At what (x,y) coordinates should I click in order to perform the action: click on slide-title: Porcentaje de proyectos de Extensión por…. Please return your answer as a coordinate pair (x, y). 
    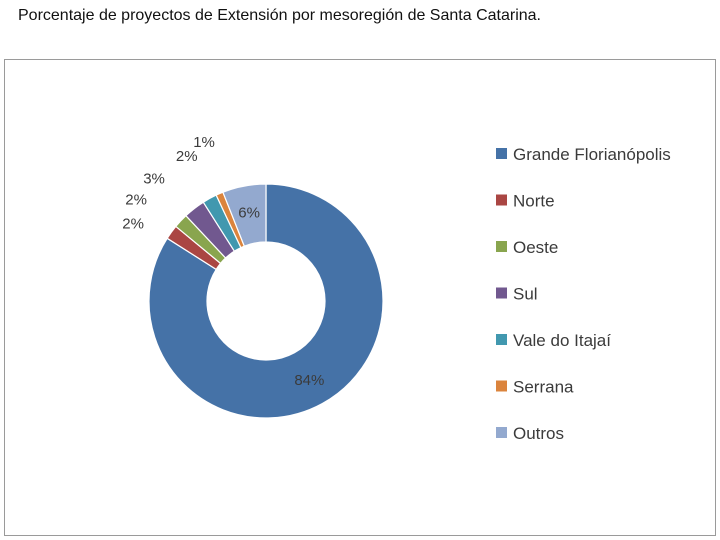
    Looking at the image, I should click on (279, 15).